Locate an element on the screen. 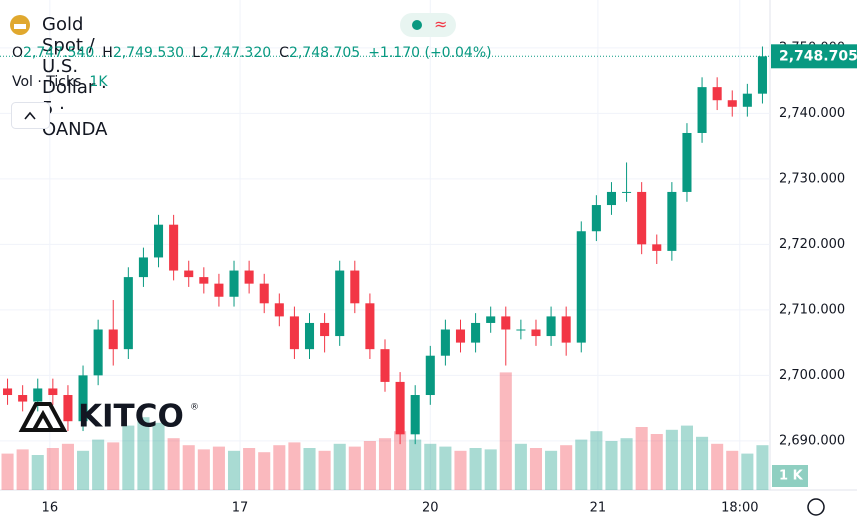 Image resolution: width=857 pixels, height=527 pixels. ohlc-key: L is located at coordinates (196, 53).